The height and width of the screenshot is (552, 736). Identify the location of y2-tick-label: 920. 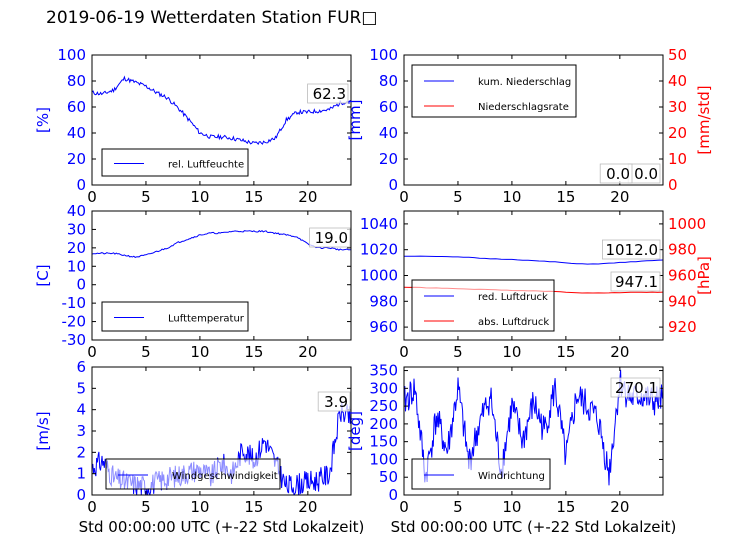
(682, 327).